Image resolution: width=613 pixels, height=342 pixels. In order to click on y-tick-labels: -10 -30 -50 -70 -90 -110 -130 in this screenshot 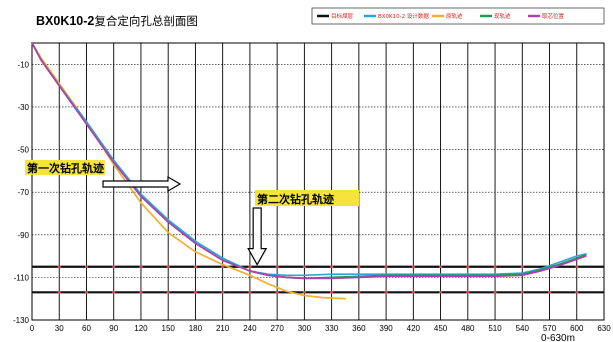, I will do `click(21, 192)`.